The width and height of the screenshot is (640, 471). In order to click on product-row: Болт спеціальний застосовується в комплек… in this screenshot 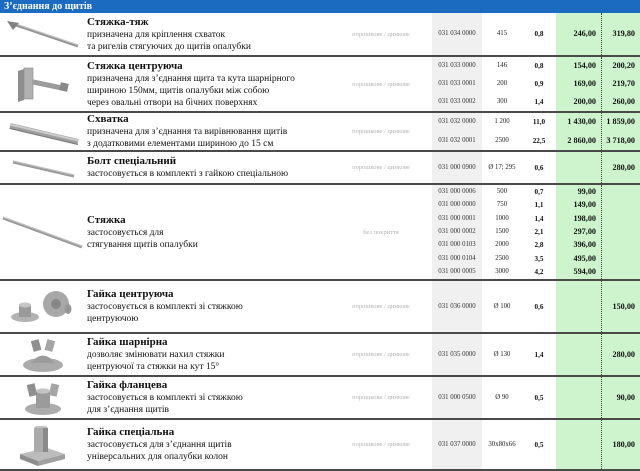, I will do `click(320, 168)`.